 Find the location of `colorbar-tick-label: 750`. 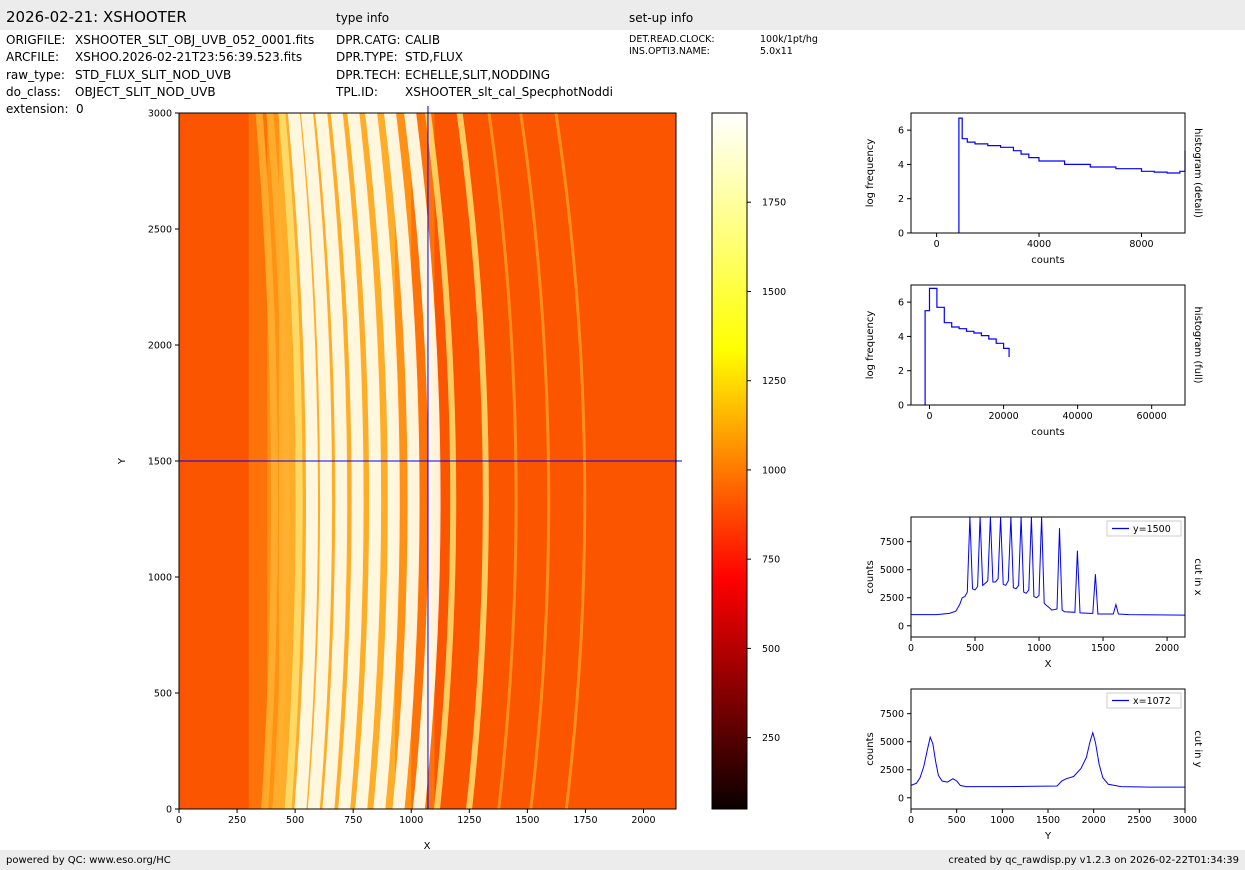

colorbar-tick-label: 750 is located at coordinates (771, 560).